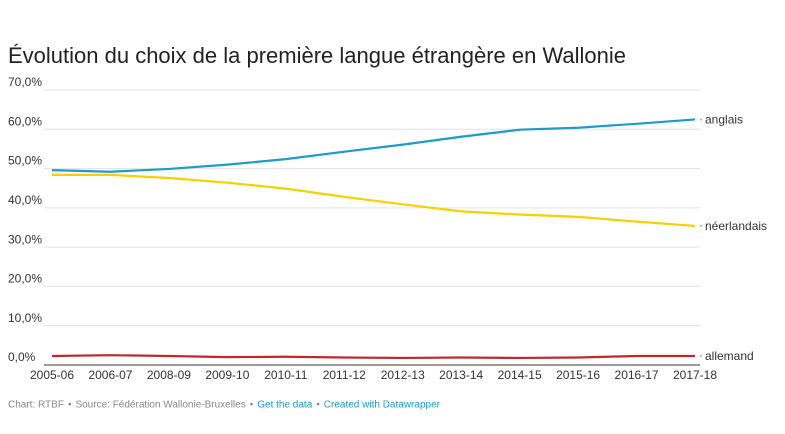 The image size is (785, 434). I want to click on x-tick-label: 2005-06, so click(52, 375).